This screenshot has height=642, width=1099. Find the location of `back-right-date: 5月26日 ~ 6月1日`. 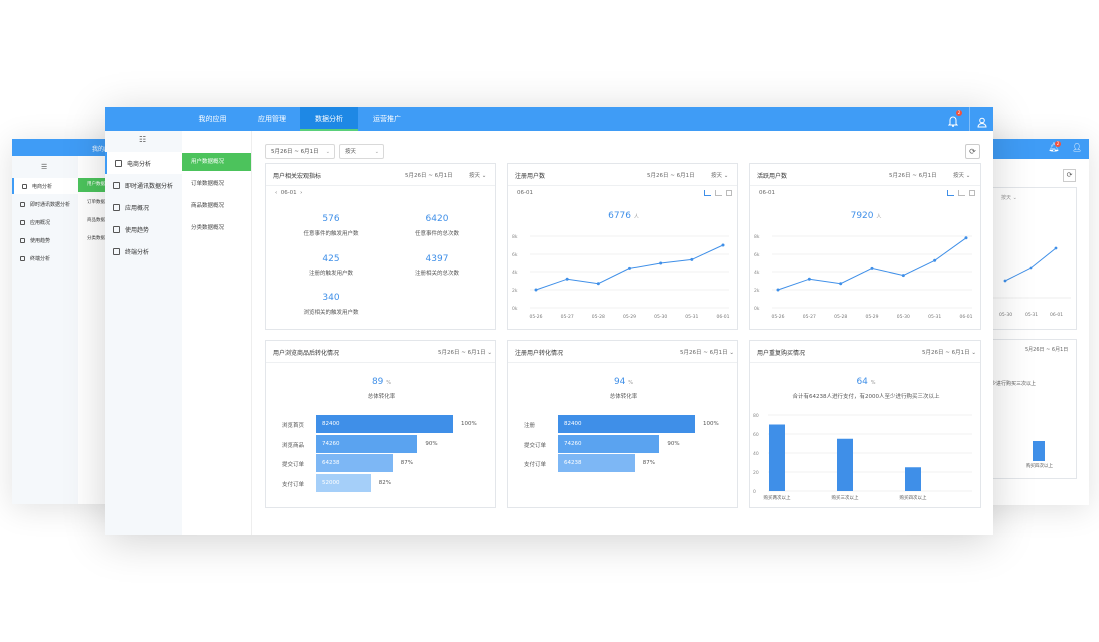

back-right-date: 5月26日 ~ 6月1日 is located at coordinates (1047, 350).